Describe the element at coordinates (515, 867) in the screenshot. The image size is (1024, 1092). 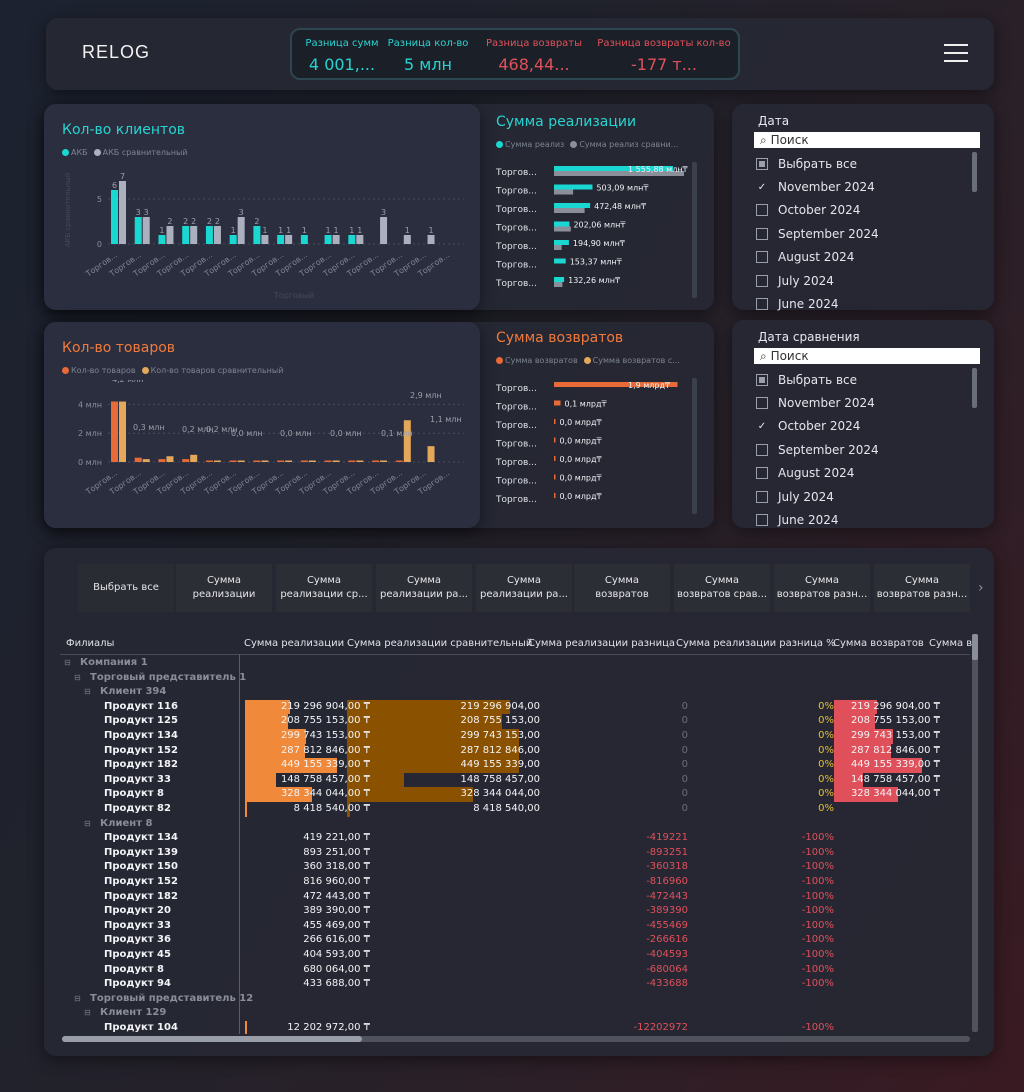
I see `table-row: Продукт 150 360 318,00 ₸ -360318 -100%` at that location.